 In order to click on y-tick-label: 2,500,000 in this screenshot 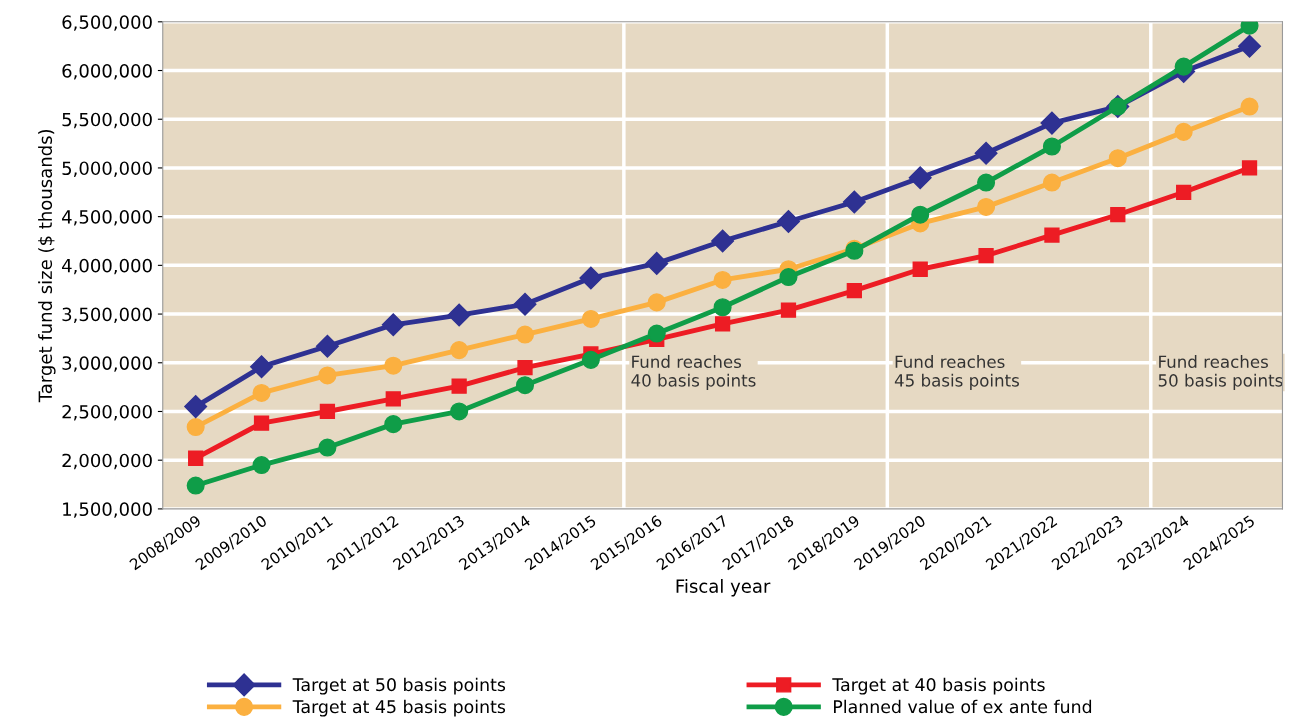, I will do `click(107, 412)`.